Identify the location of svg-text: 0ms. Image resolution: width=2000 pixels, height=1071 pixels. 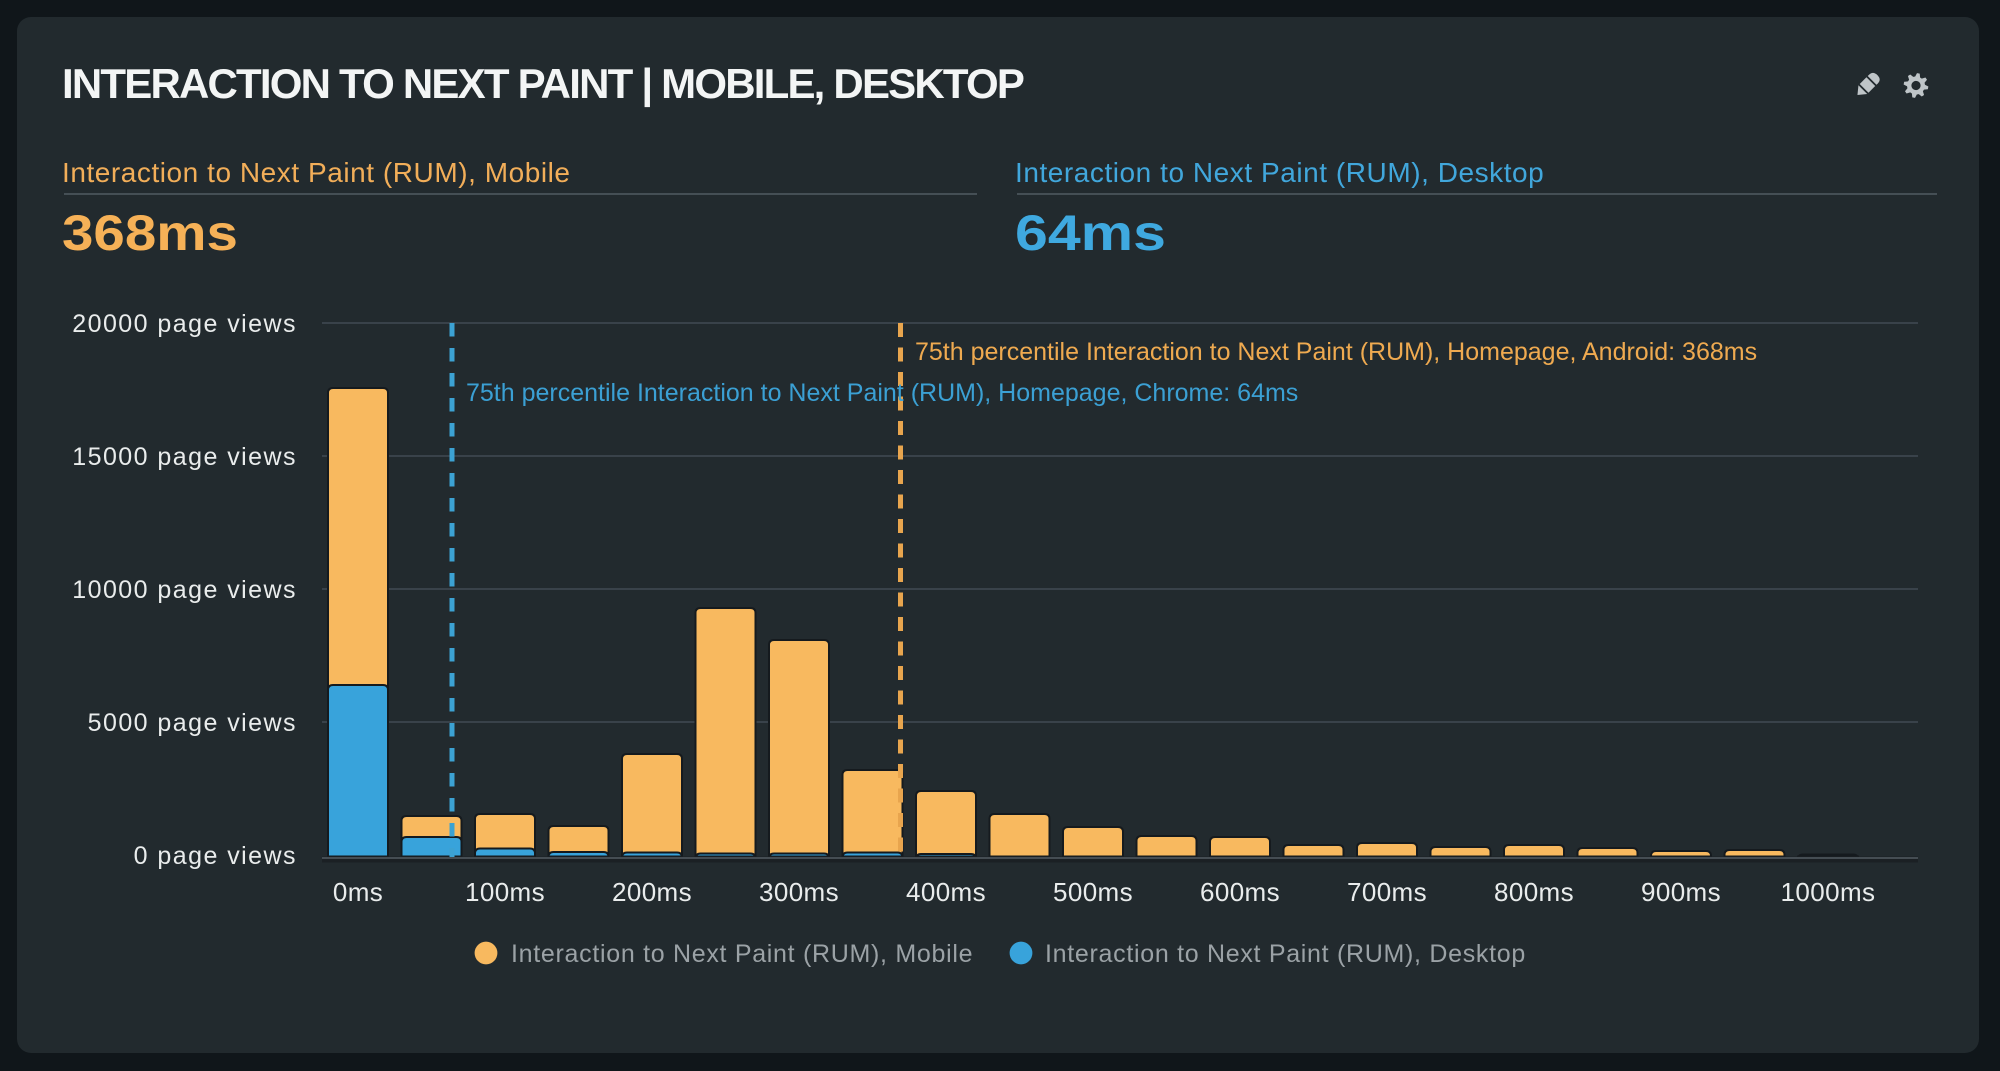
(358, 892).